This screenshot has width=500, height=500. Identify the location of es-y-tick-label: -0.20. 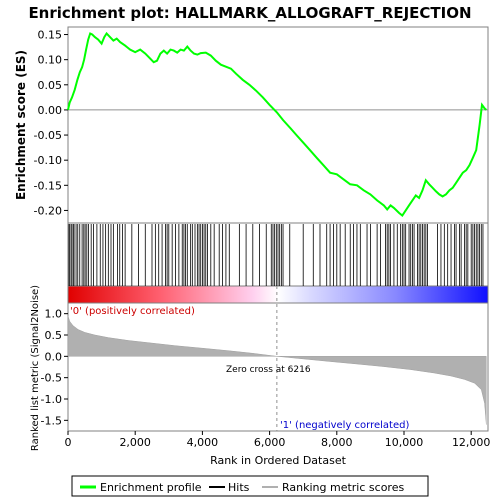
(48, 210).